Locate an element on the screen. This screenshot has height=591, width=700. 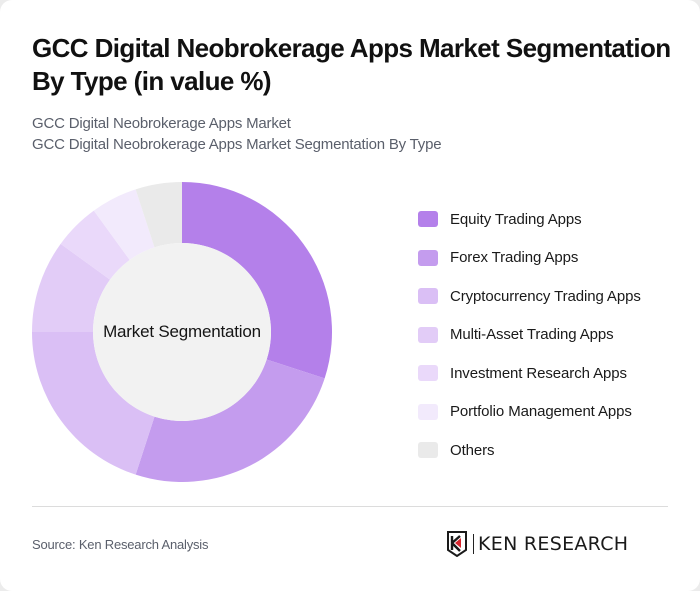
legend-item-forex: Forex Trading Apps is located at coordinates (529, 258).